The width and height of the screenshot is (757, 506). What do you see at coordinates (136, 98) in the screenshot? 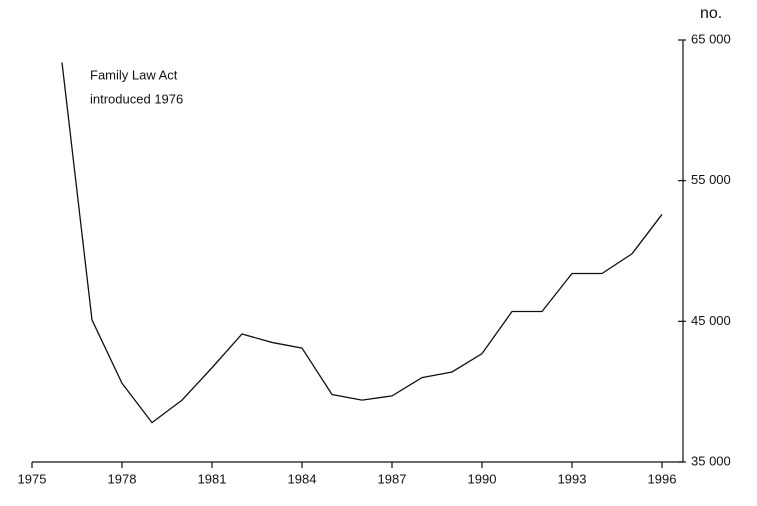
I see `annotation: introduced 1976` at bounding box center [136, 98].